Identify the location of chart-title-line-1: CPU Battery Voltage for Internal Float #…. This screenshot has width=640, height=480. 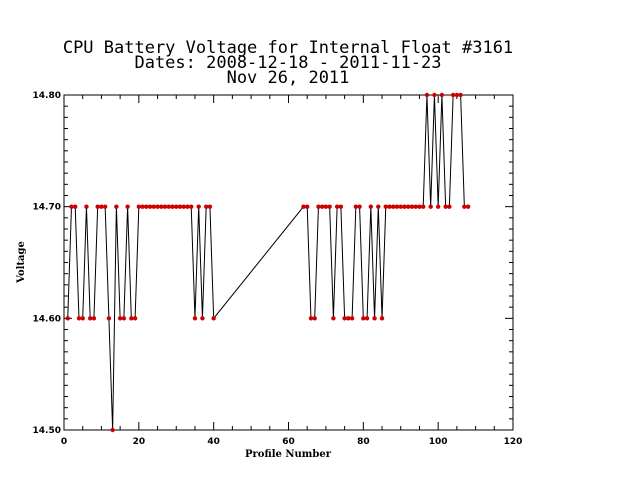
(288, 48).